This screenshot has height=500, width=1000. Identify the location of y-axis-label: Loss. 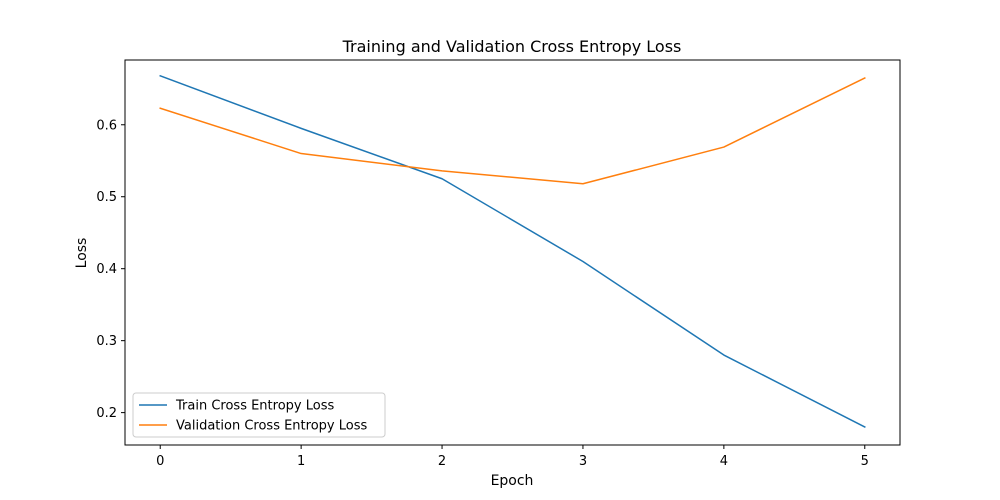
(82, 253).